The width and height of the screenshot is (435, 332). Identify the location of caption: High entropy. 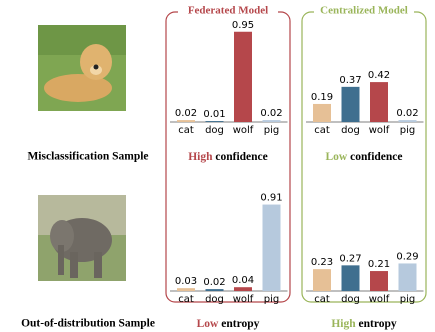
(364, 324).